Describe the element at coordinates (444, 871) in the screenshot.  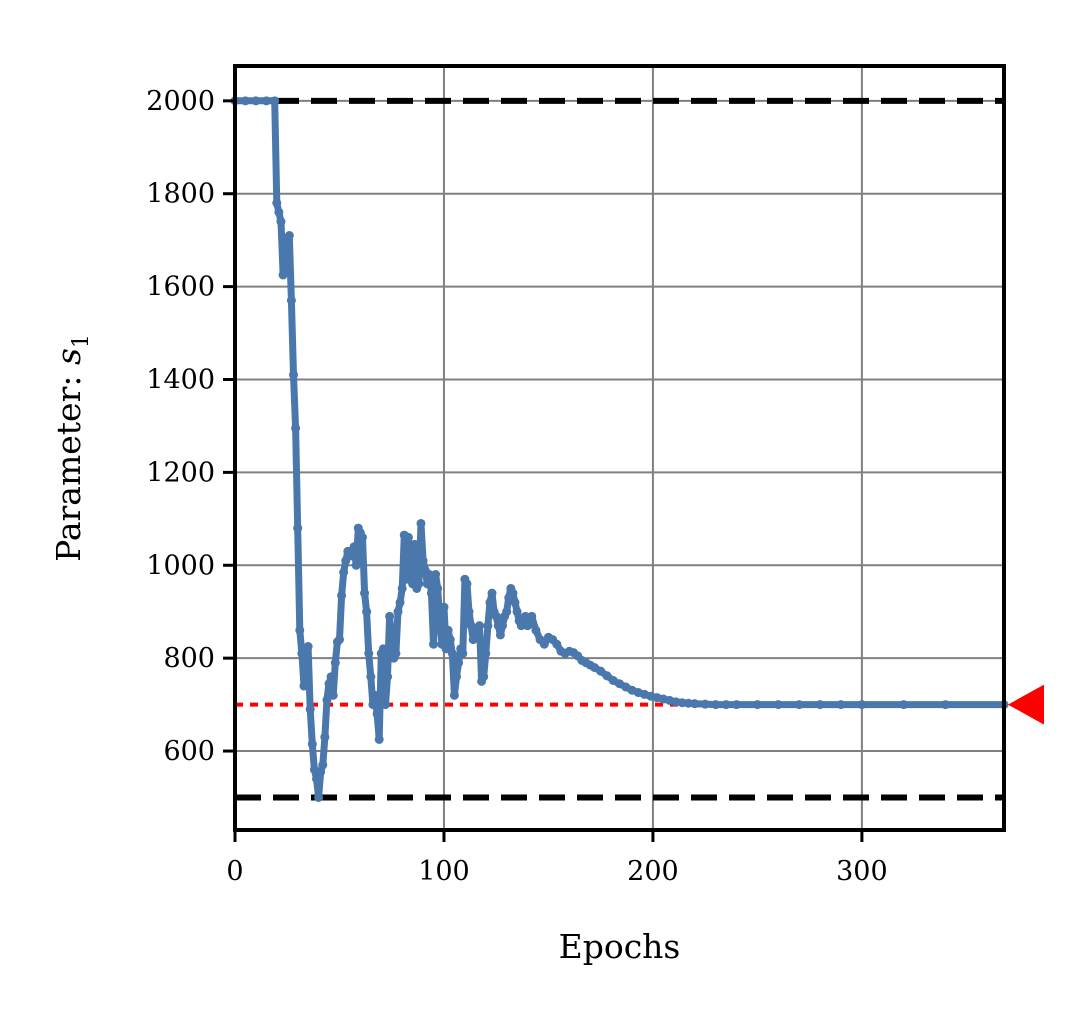
I see `x-tick-label-100: 100` at that location.